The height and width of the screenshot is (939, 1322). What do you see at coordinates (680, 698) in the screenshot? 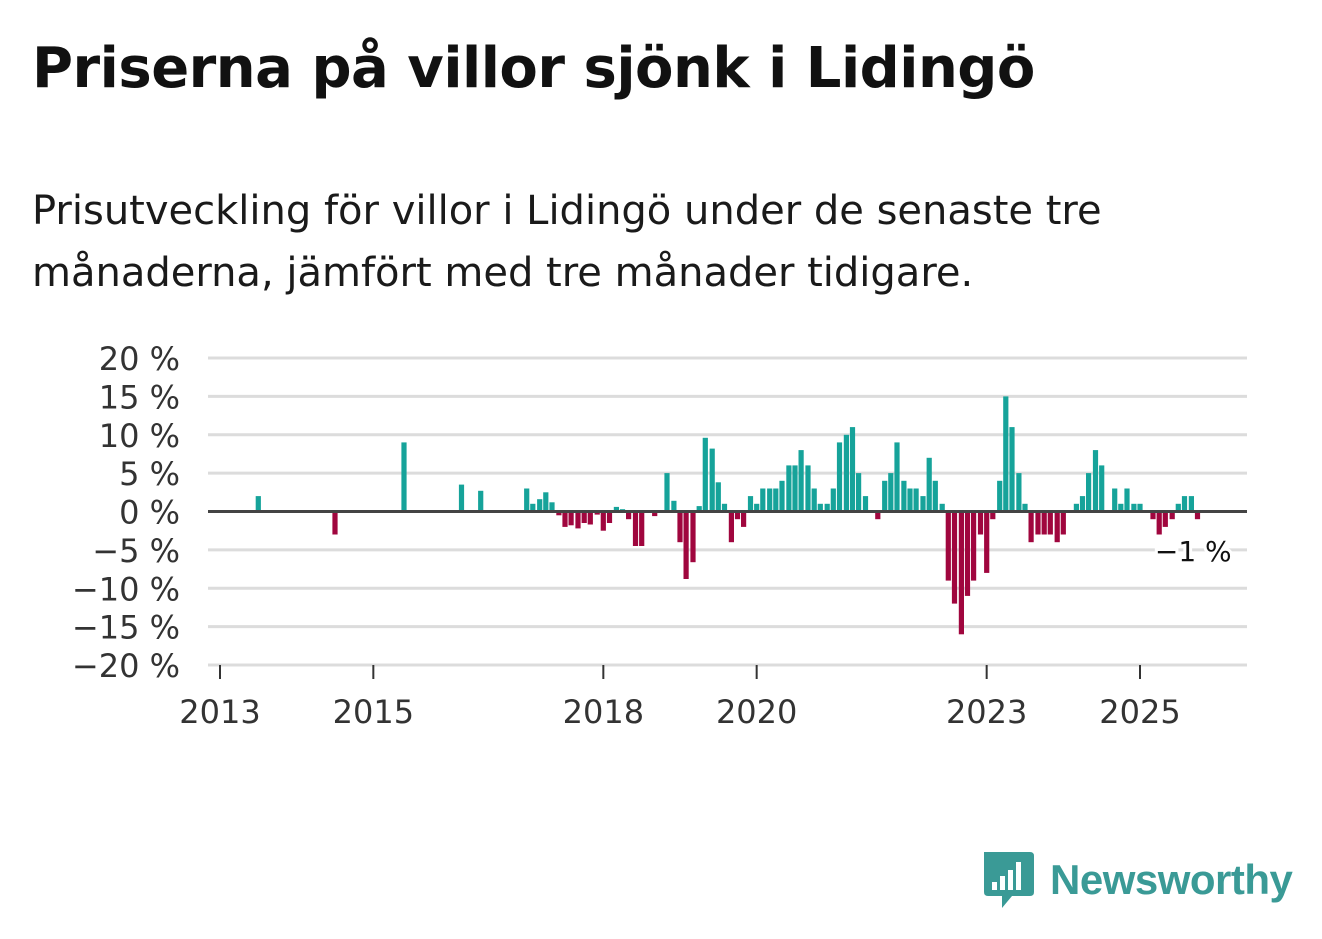
I see `x-axis-ticks: 2013 2015 2018 2020 2023 2025` at bounding box center [680, 698].